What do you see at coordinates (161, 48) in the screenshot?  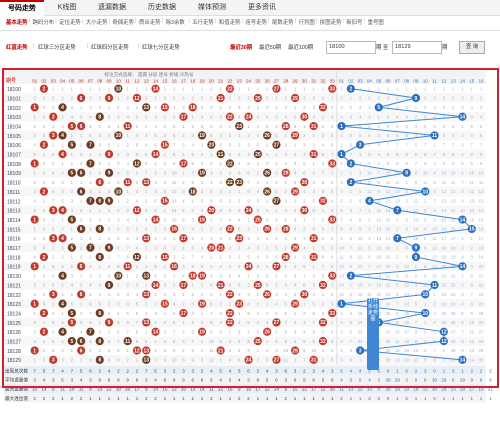 I see `toolbar-tab-seven-zone: 红球七分区走势` at bounding box center [161, 48].